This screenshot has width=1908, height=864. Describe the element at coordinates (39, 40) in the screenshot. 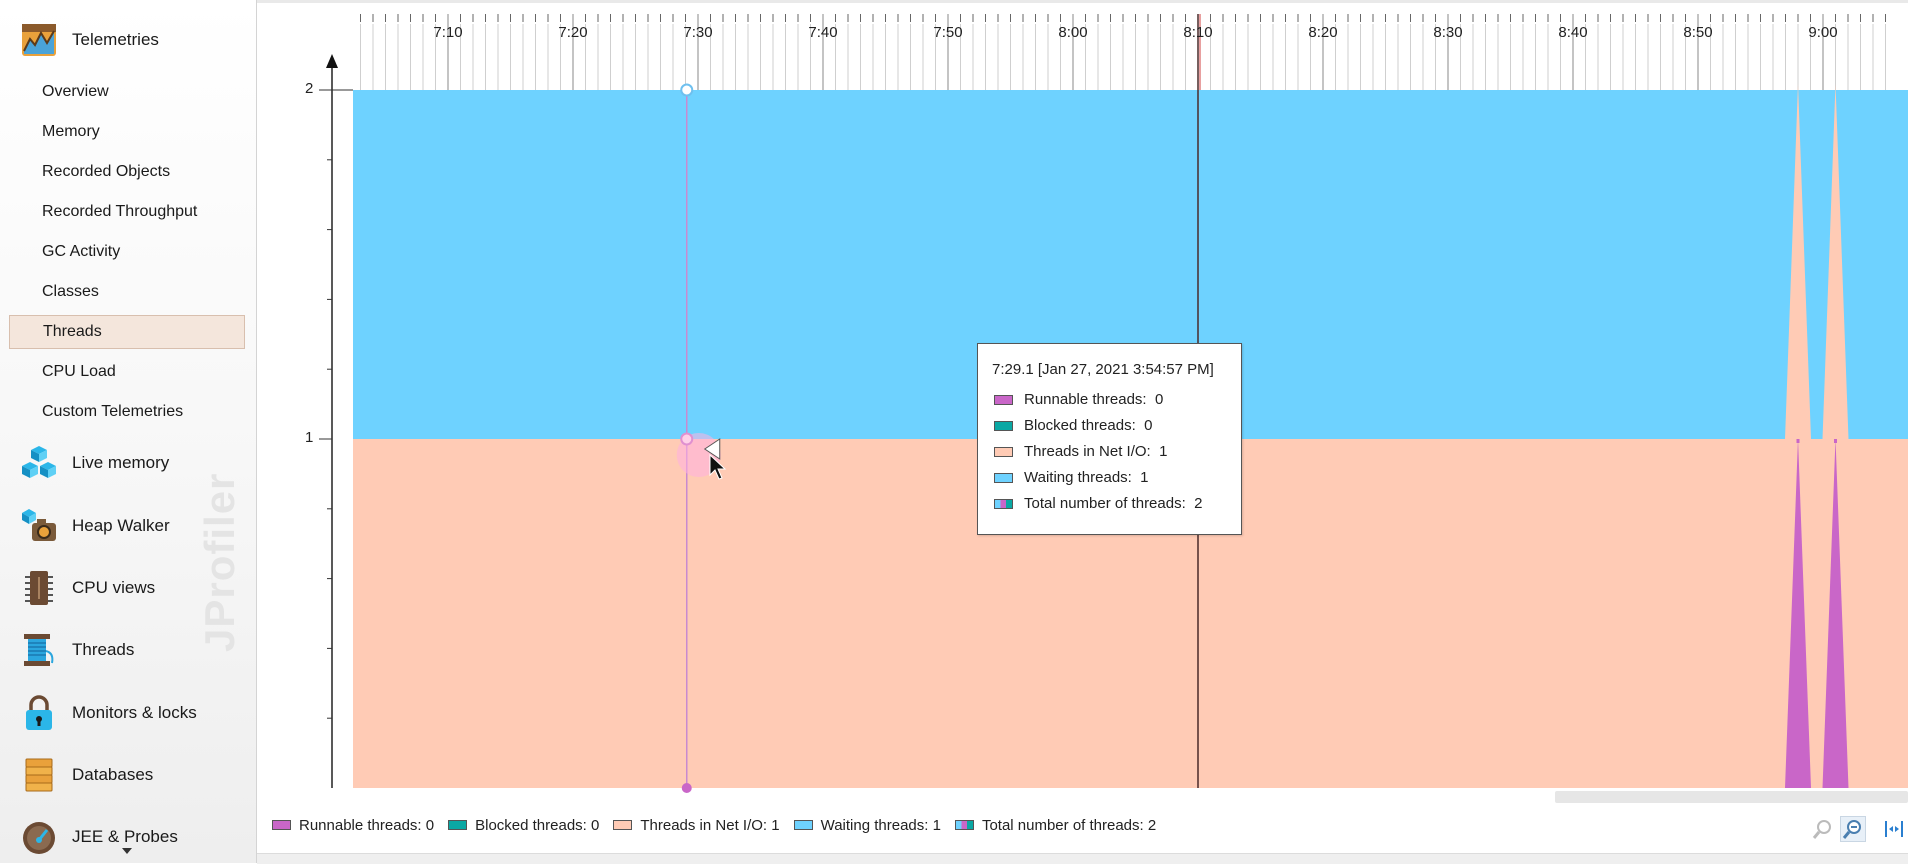

I see `telemetries-icon` at that location.